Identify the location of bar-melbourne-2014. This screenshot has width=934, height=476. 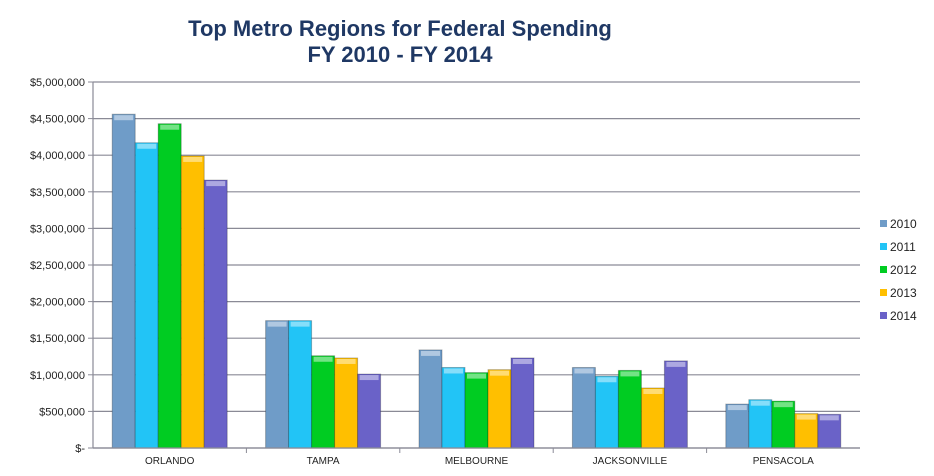
(522, 403).